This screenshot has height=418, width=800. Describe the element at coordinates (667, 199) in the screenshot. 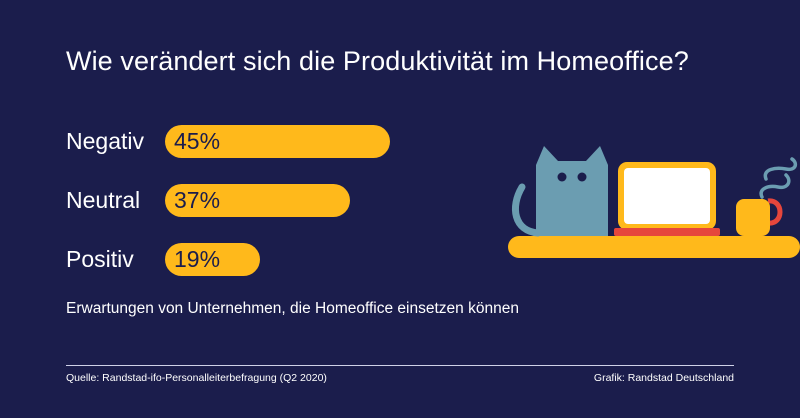

I see `laptop-icon` at that location.